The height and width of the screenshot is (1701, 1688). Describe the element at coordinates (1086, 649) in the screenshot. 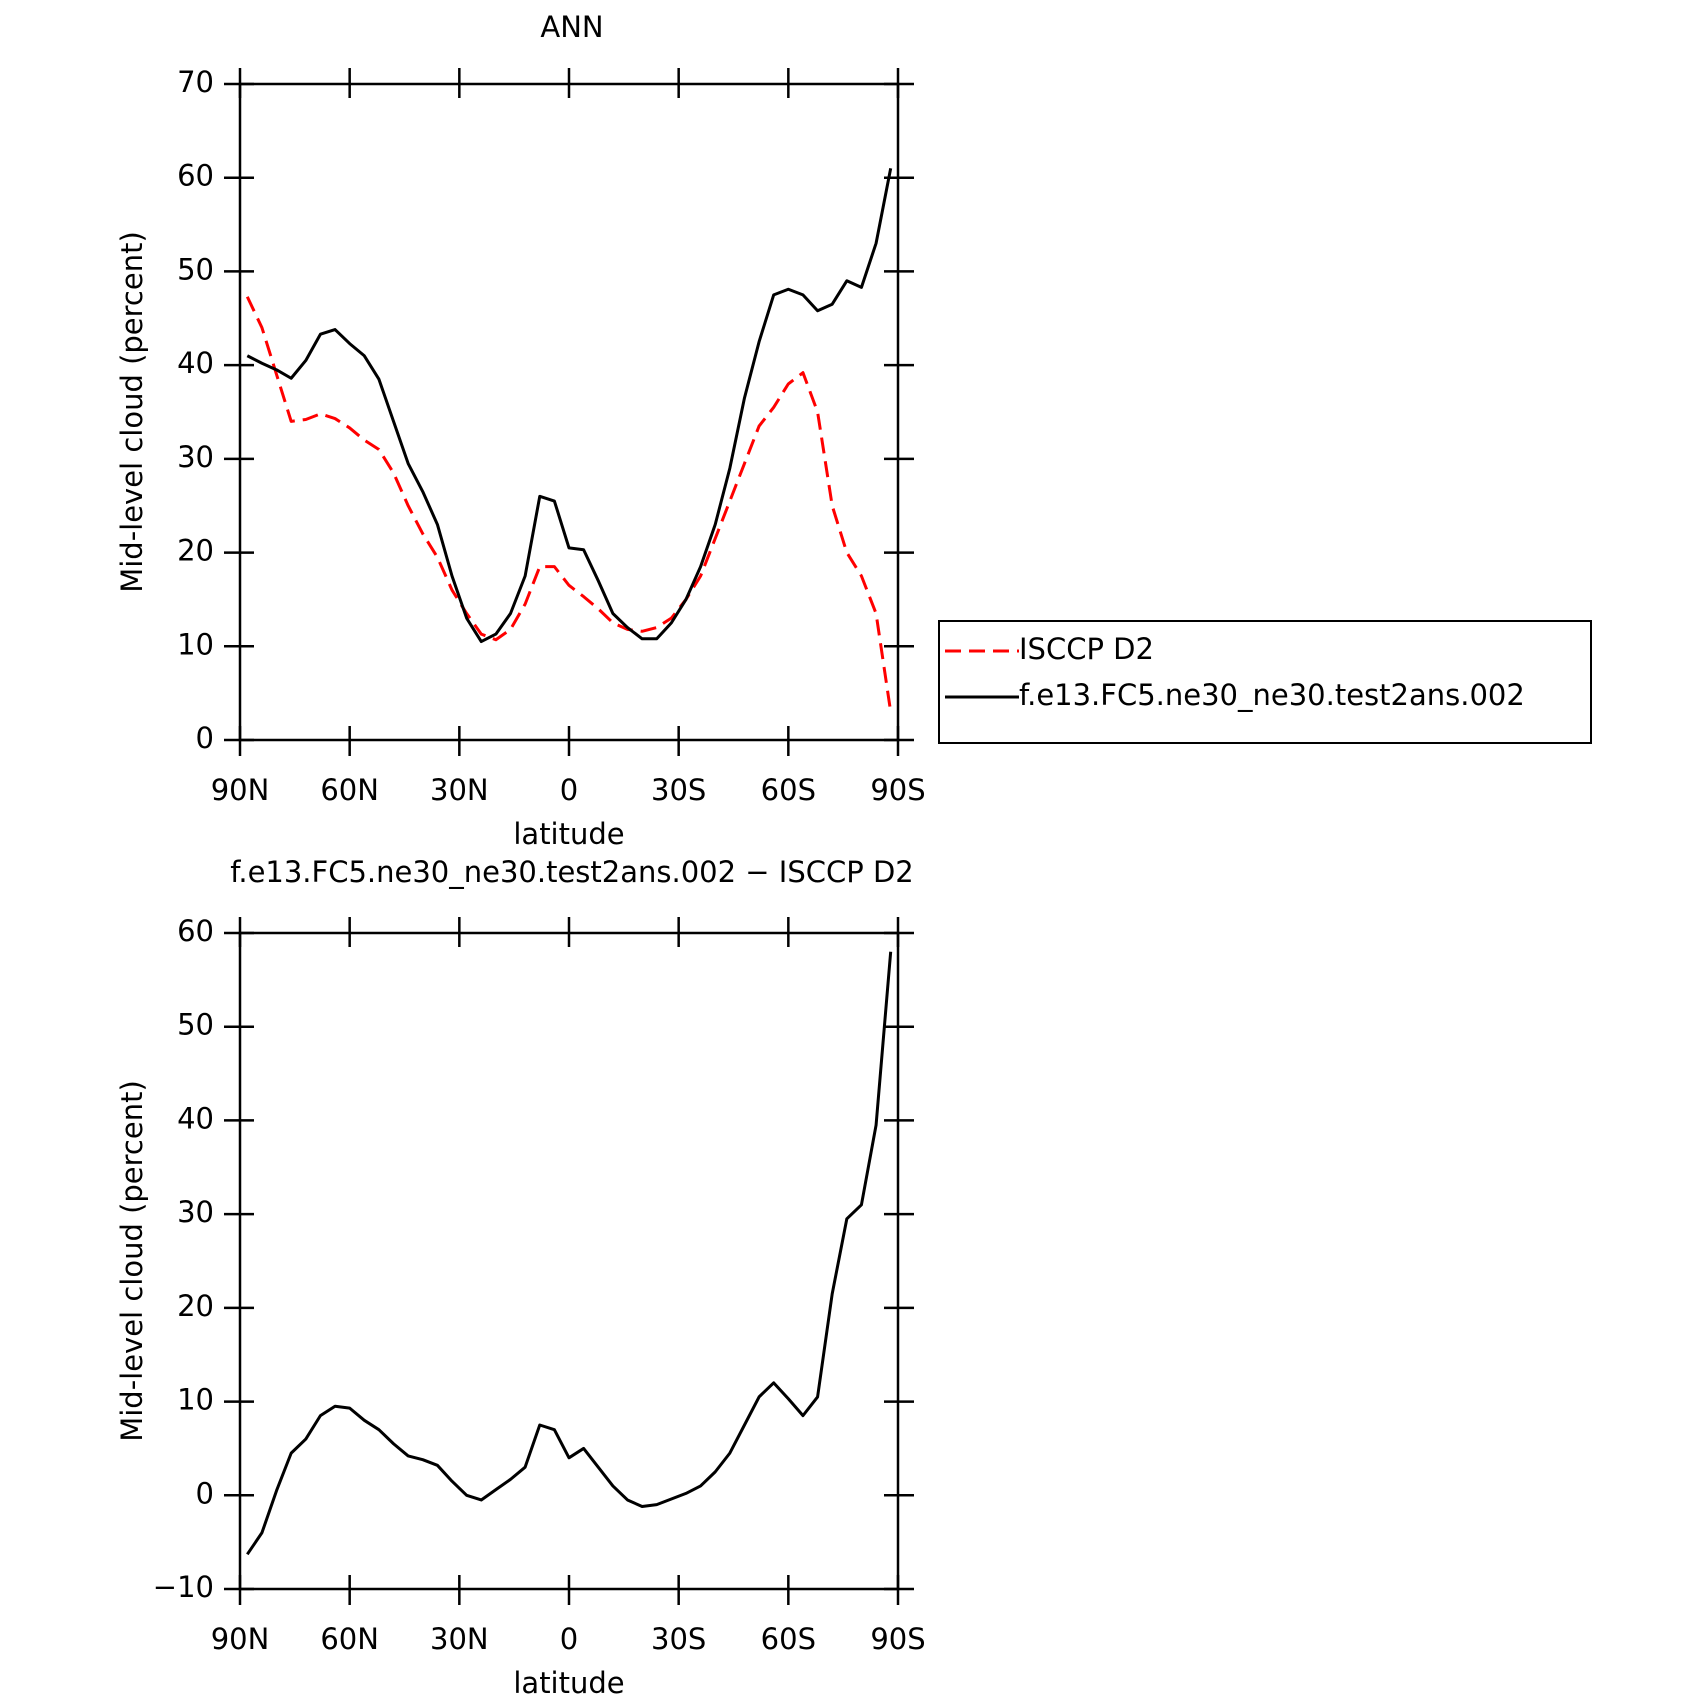

I see `legend-label: ISCCP D2` at that location.